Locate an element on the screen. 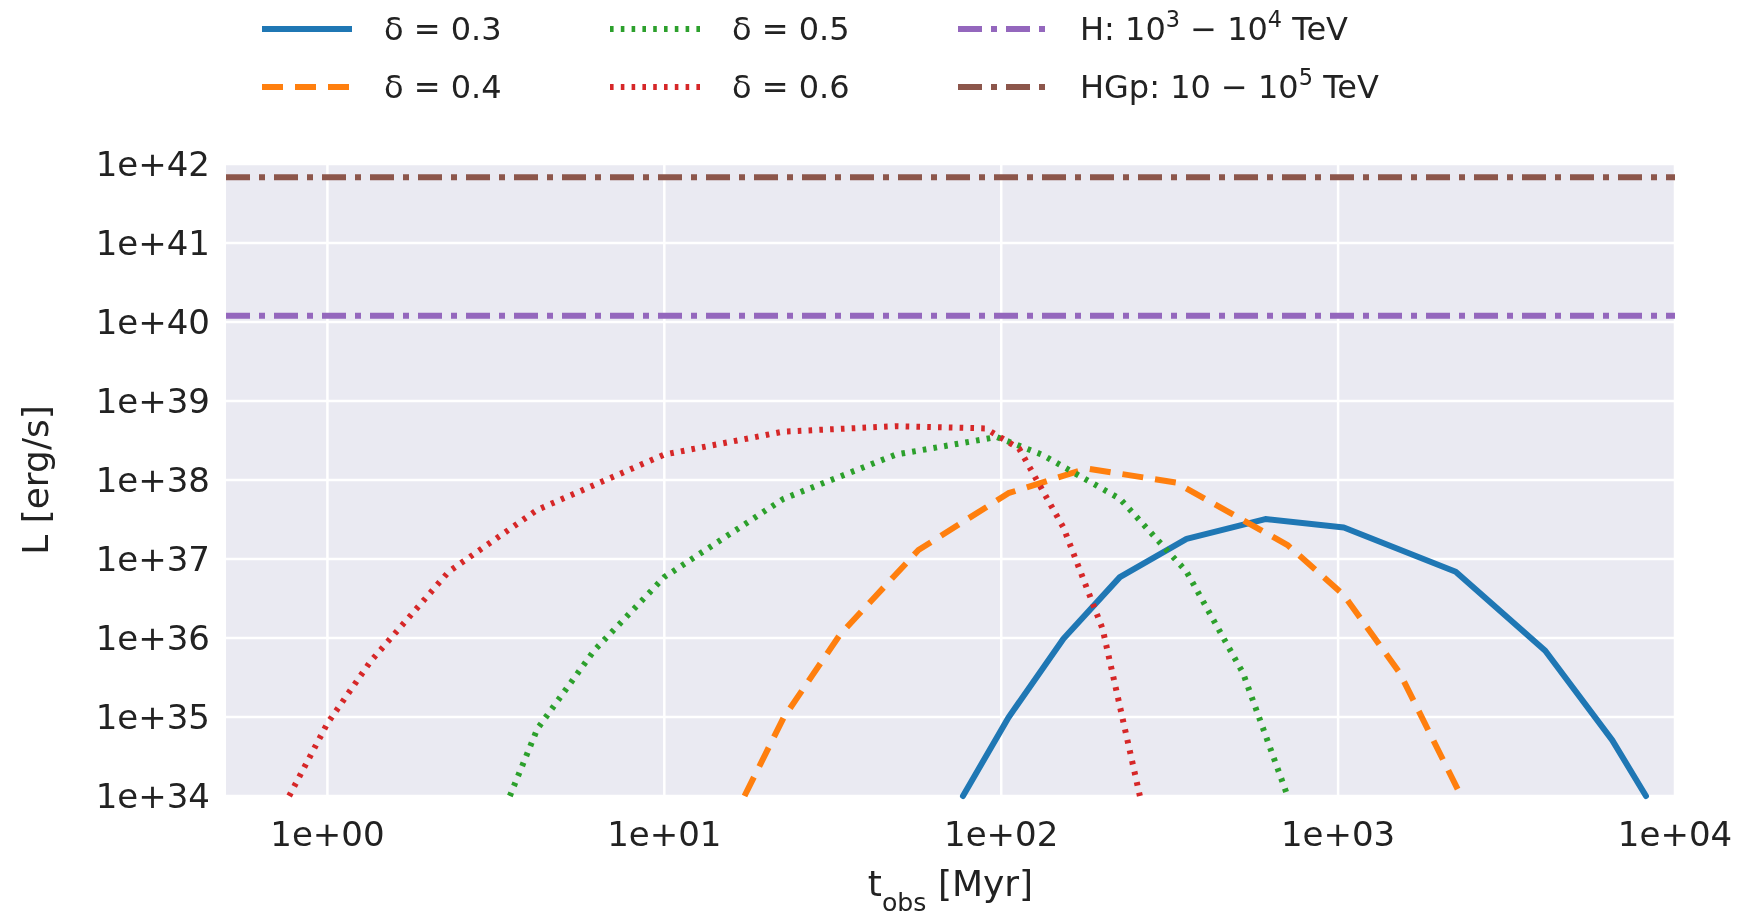 This screenshot has height=912, width=1757. x-tick-label: 1e+04 is located at coordinates (1675, 834).